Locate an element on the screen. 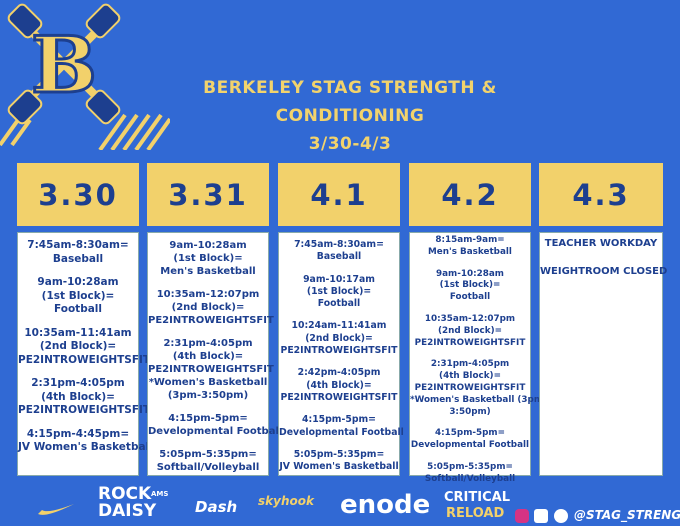  logo-letter: B is located at coordinates (64, 65).